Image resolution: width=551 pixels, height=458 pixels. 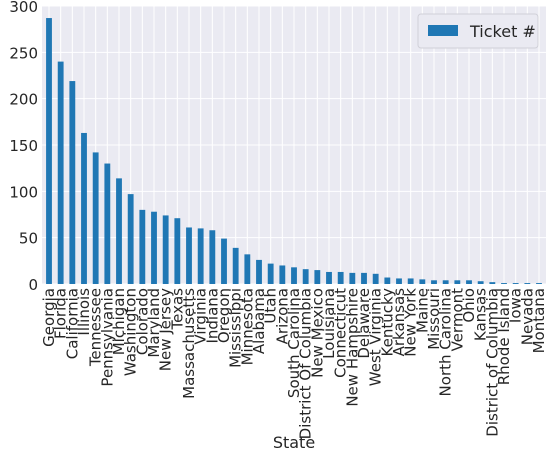 I want to click on y-tick-label: 0, so click(x=33, y=285).